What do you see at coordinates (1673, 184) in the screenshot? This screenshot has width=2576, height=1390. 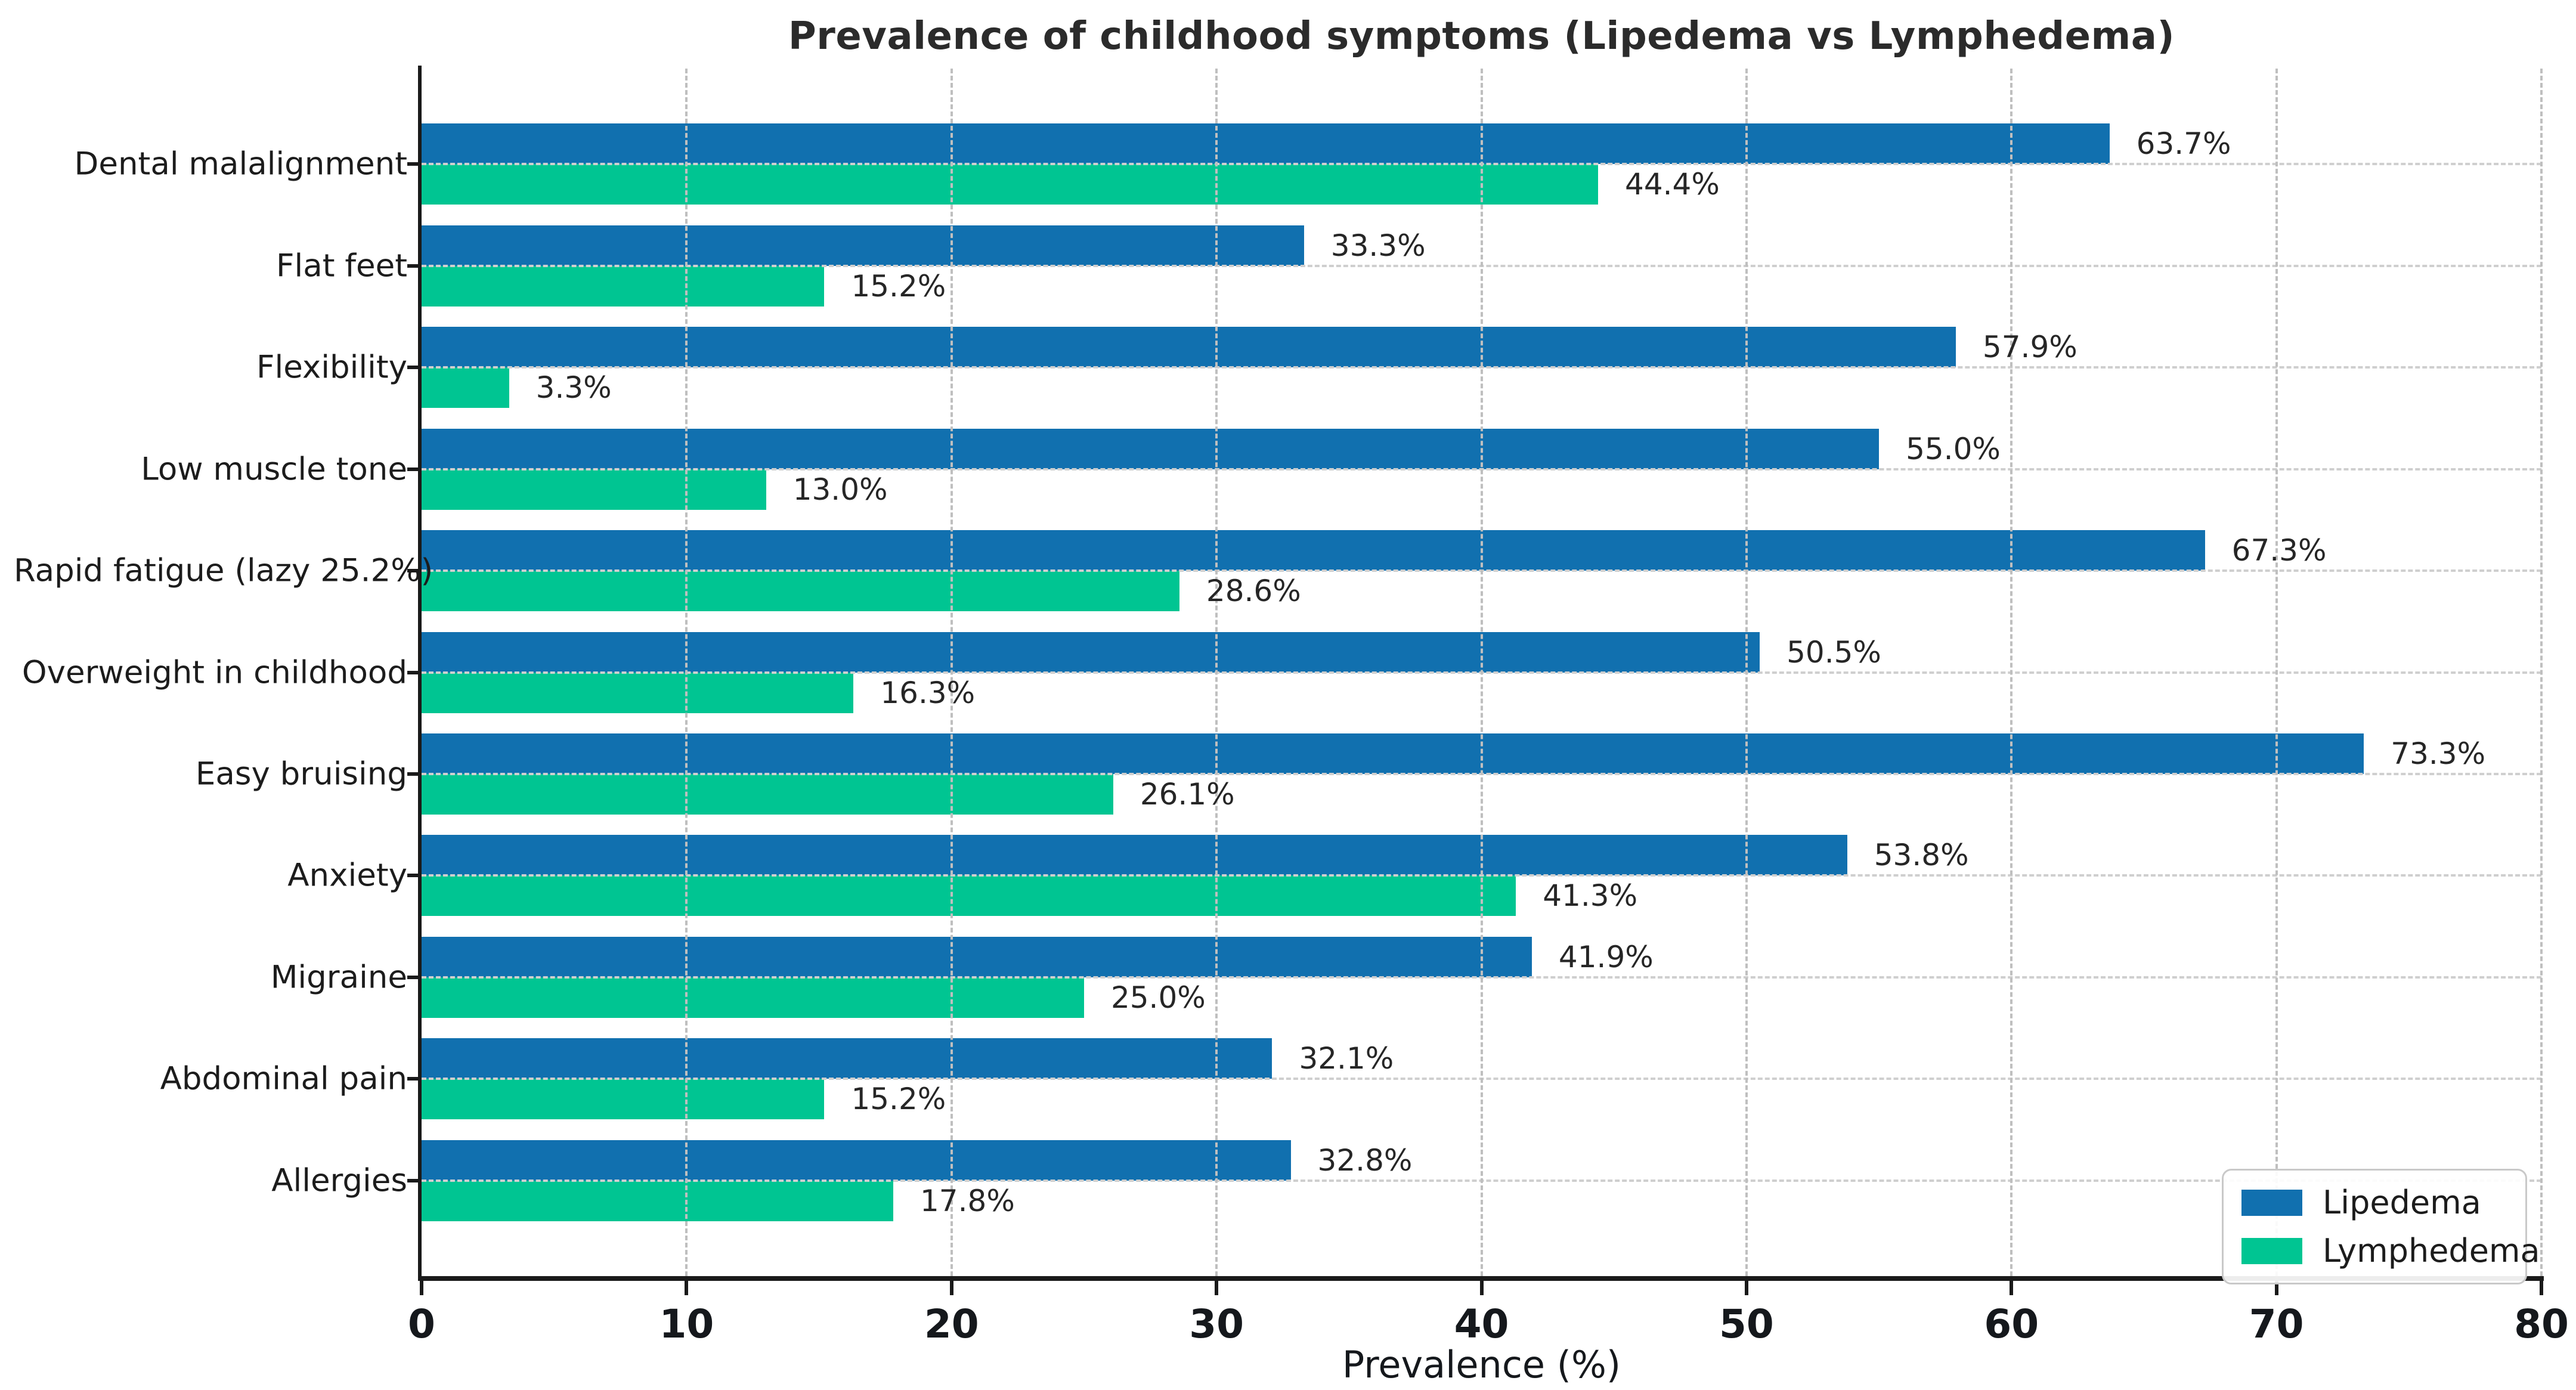 I see `value-label-lymphedema-0: 44.4%` at bounding box center [1673, 184].